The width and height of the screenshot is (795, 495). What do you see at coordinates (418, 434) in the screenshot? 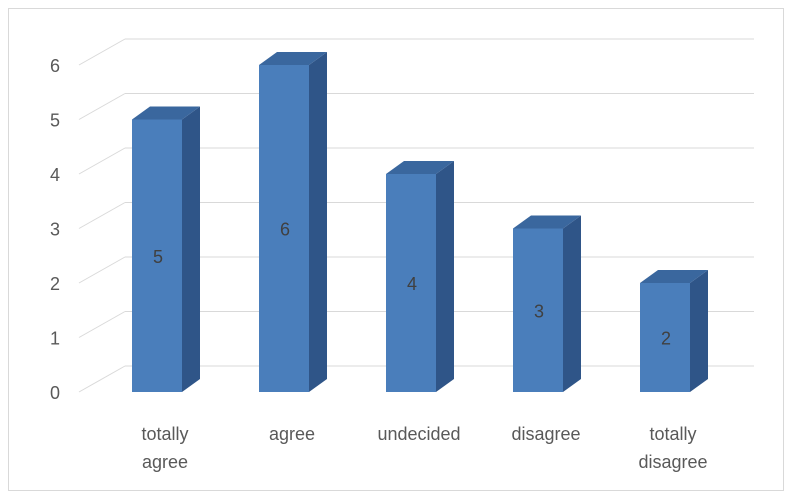
I see `x-category-label: undecided` at bounding box center [418, 434].